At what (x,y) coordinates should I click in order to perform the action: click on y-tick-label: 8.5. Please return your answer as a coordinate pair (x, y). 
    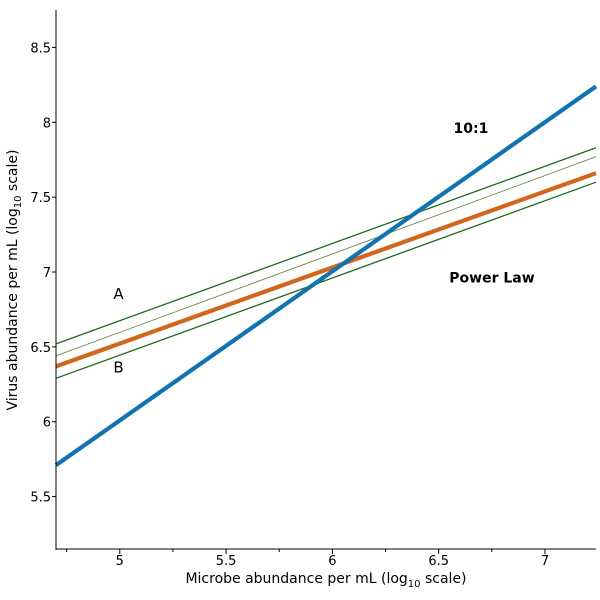
    Looking at the image, I should click on (40, 48).